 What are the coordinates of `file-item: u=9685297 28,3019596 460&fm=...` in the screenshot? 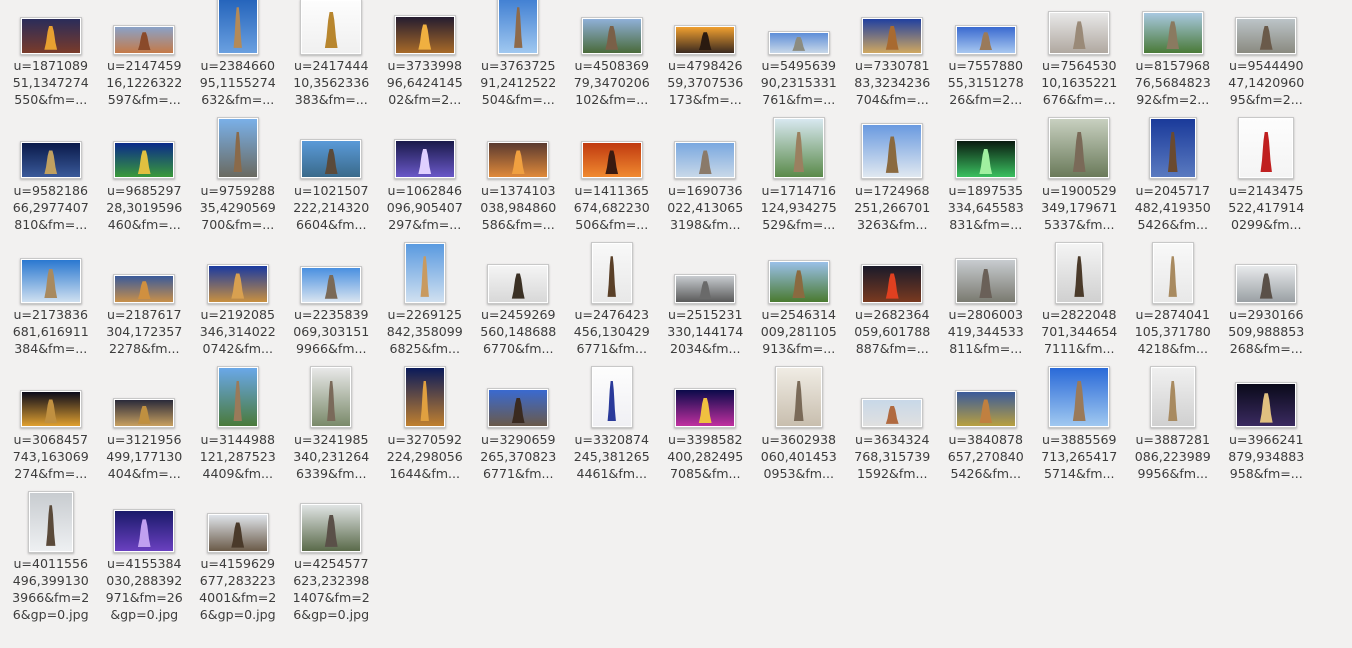 It's located at (145, 187).